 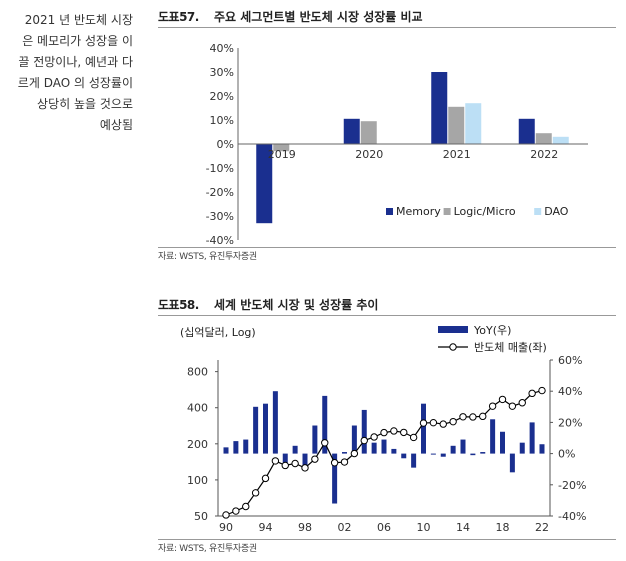 What do you see at coordinates (384, 527) in the screenshot?
I see `x-tick-label: 06` at bounding box center [384, 527].